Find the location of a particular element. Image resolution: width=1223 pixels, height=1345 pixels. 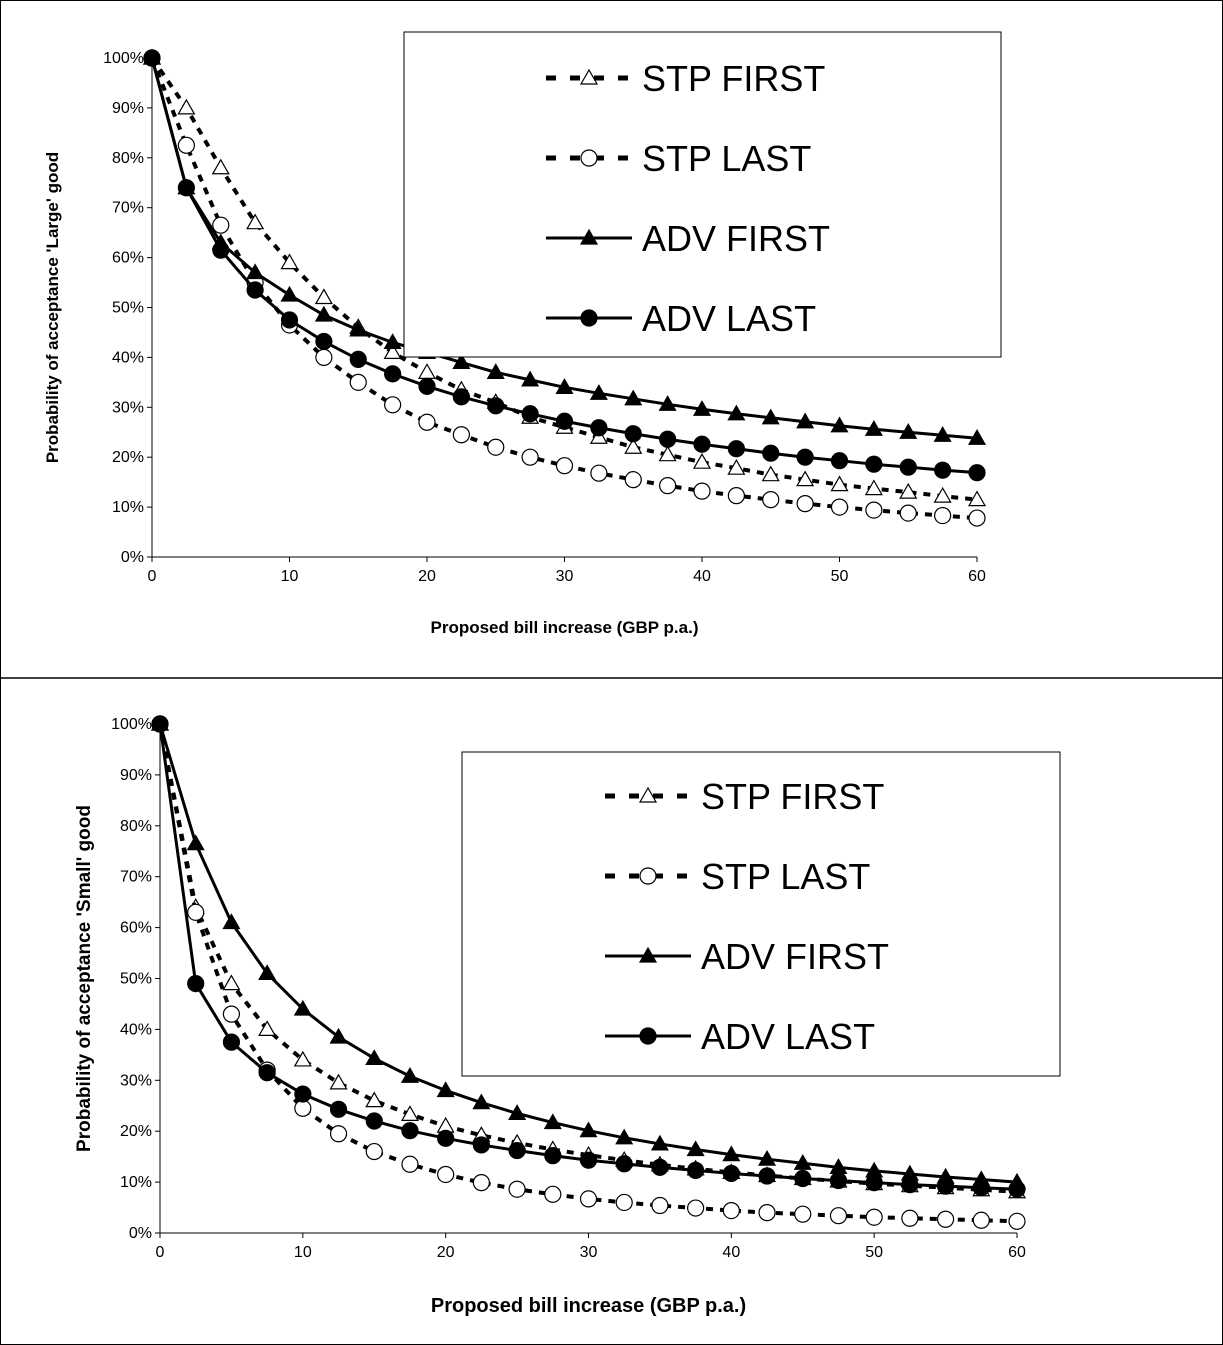

y-tick-label: 90% is located at coordinates (136, 775).